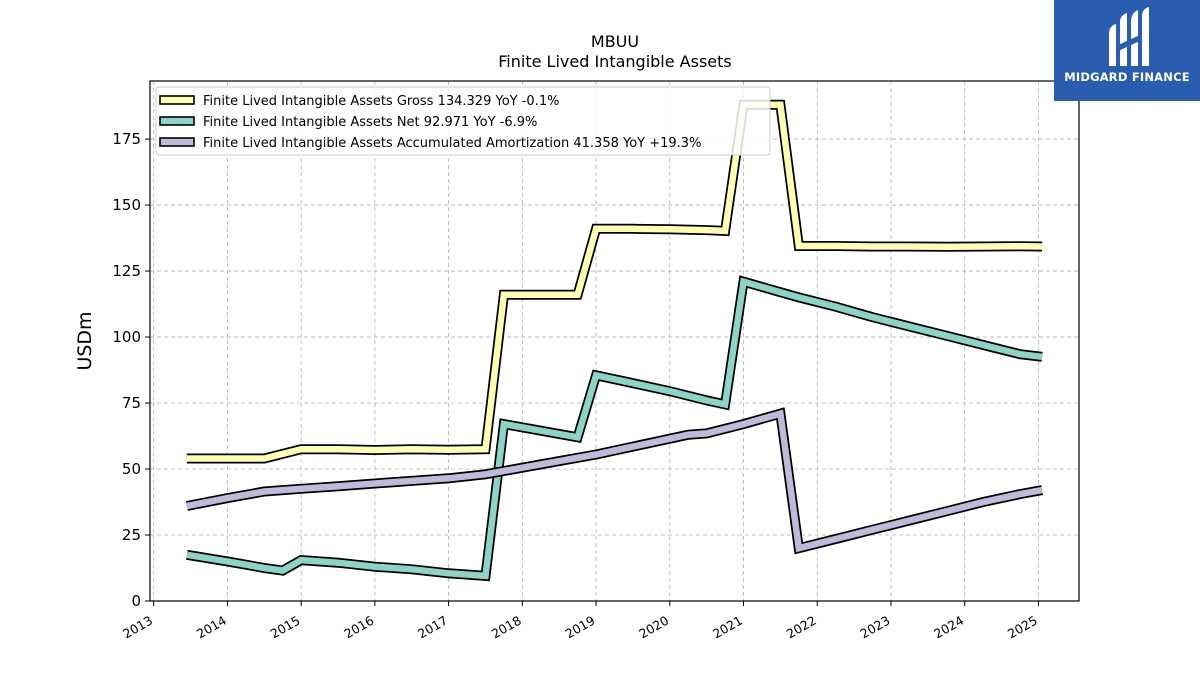 The image size is (1200, 675). What do you see at coordinates (358, 627) in the screenshot?
I see `x-tick-label: 2016` at bounding box center [358, 627].